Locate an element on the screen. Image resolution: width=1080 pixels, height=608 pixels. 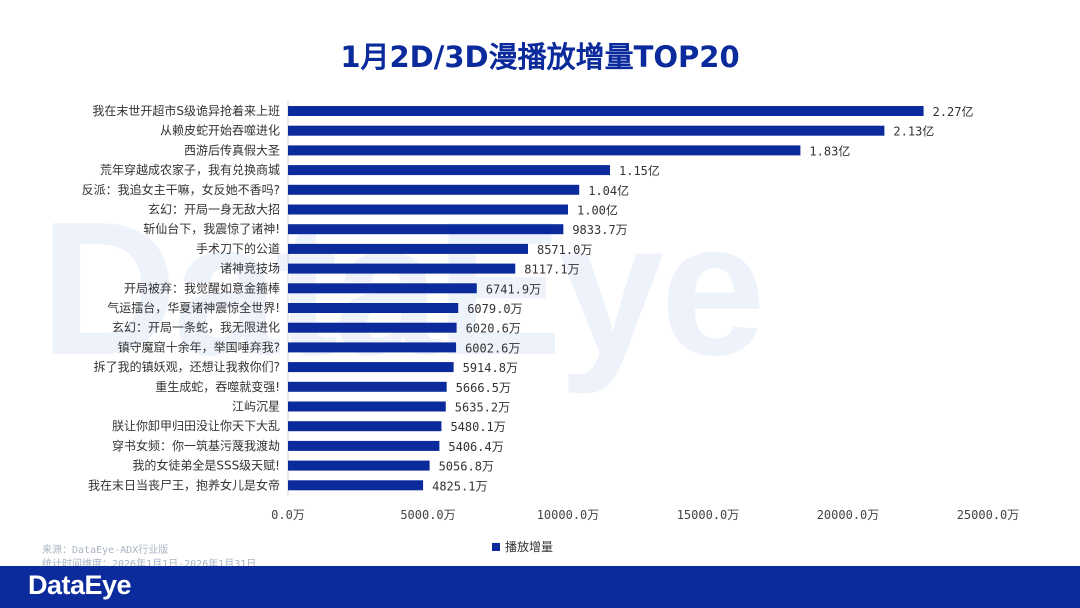
footer-bar: DataEye is located at coordinates (540, 587).